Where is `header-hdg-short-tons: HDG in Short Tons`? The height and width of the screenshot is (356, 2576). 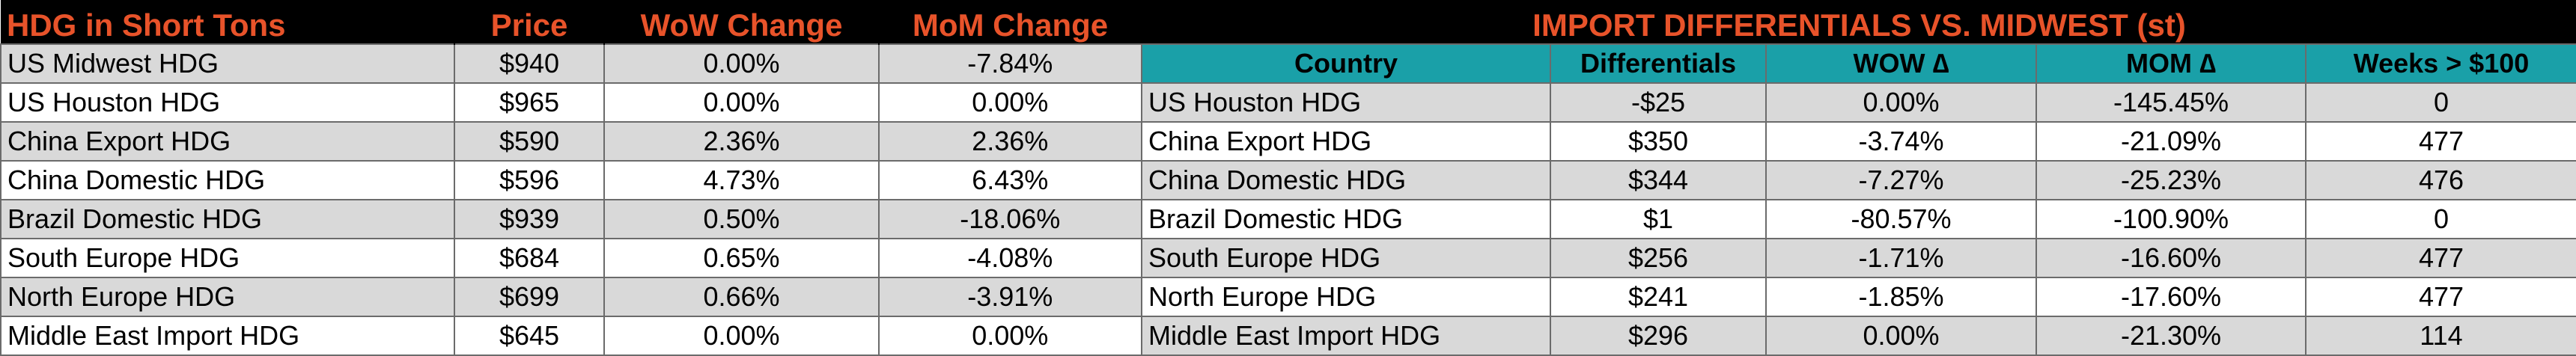
header-hdg-short-tons: HDG in Short Tons is located at coordinates (228, 22).